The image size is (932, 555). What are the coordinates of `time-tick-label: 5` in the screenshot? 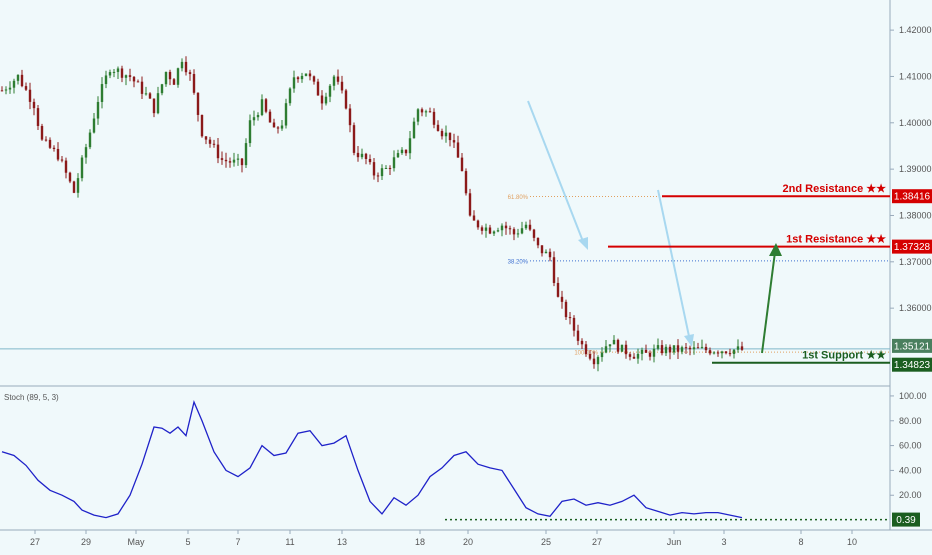 It's located at (187, 542).